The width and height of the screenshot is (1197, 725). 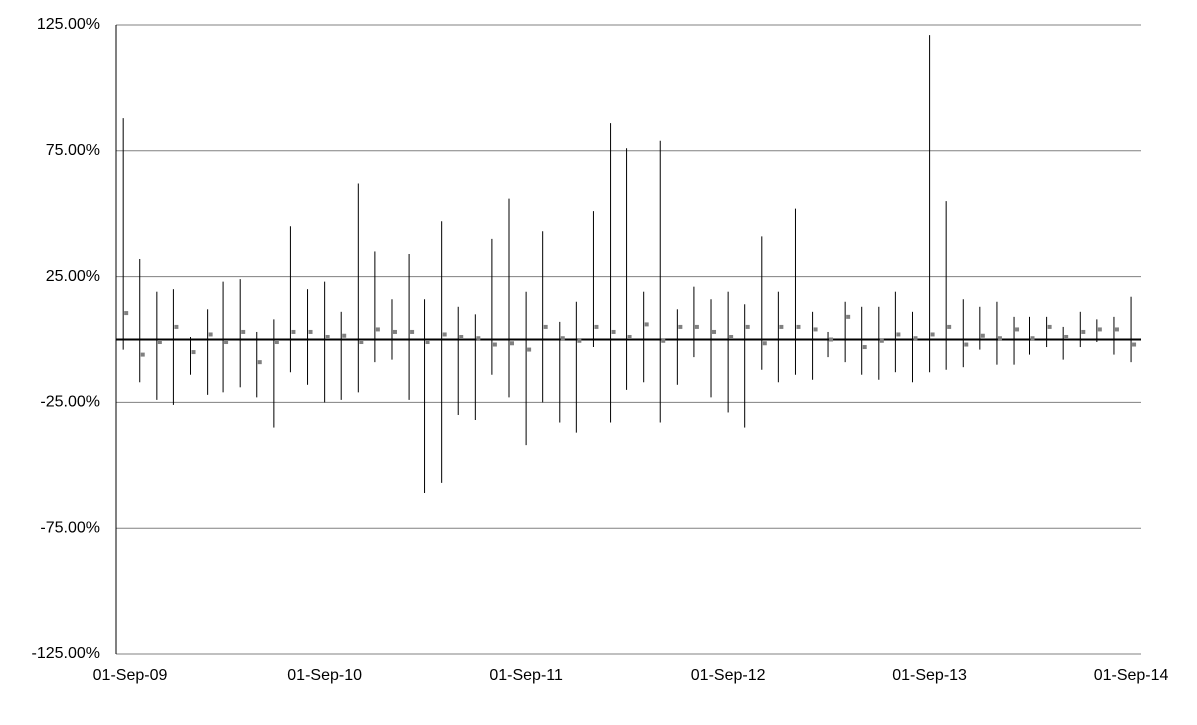 I want to click on y-tick-label: -75.00%, so click(x=70, y=527).